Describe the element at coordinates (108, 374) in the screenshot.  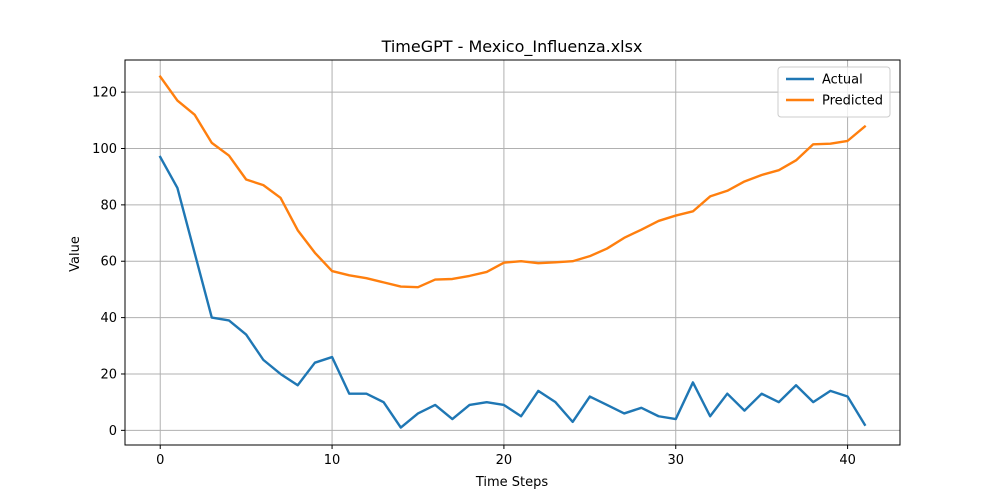
I see `y-tick-label: 20` at that location.